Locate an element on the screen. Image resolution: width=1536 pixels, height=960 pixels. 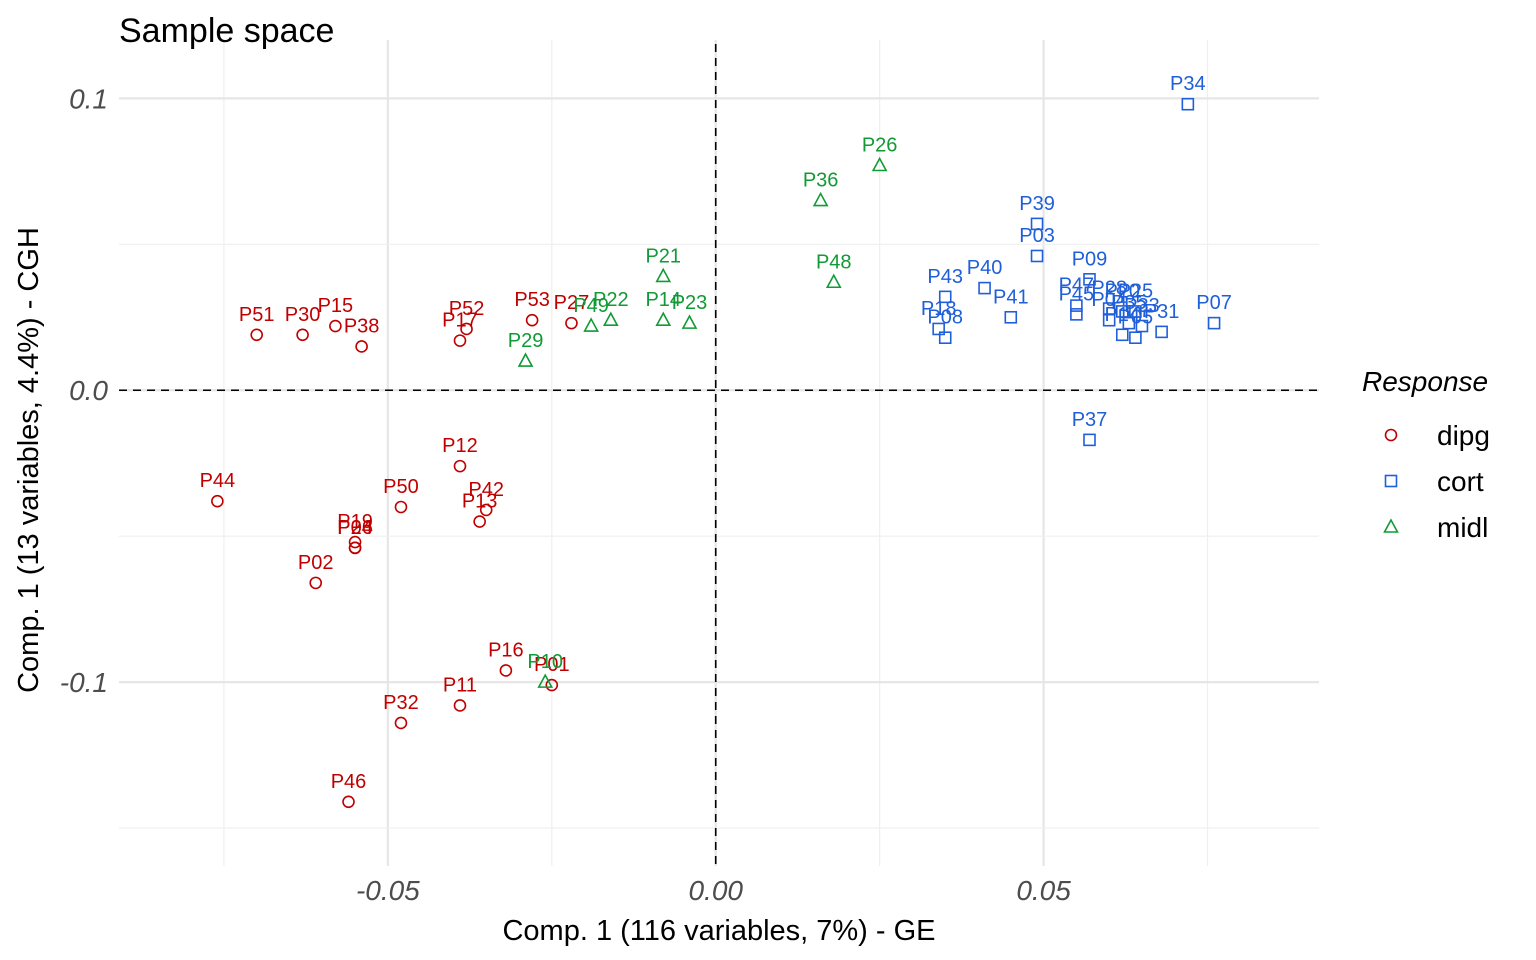
y-tick-label: -0.1 is located at coordinates (84, 682).